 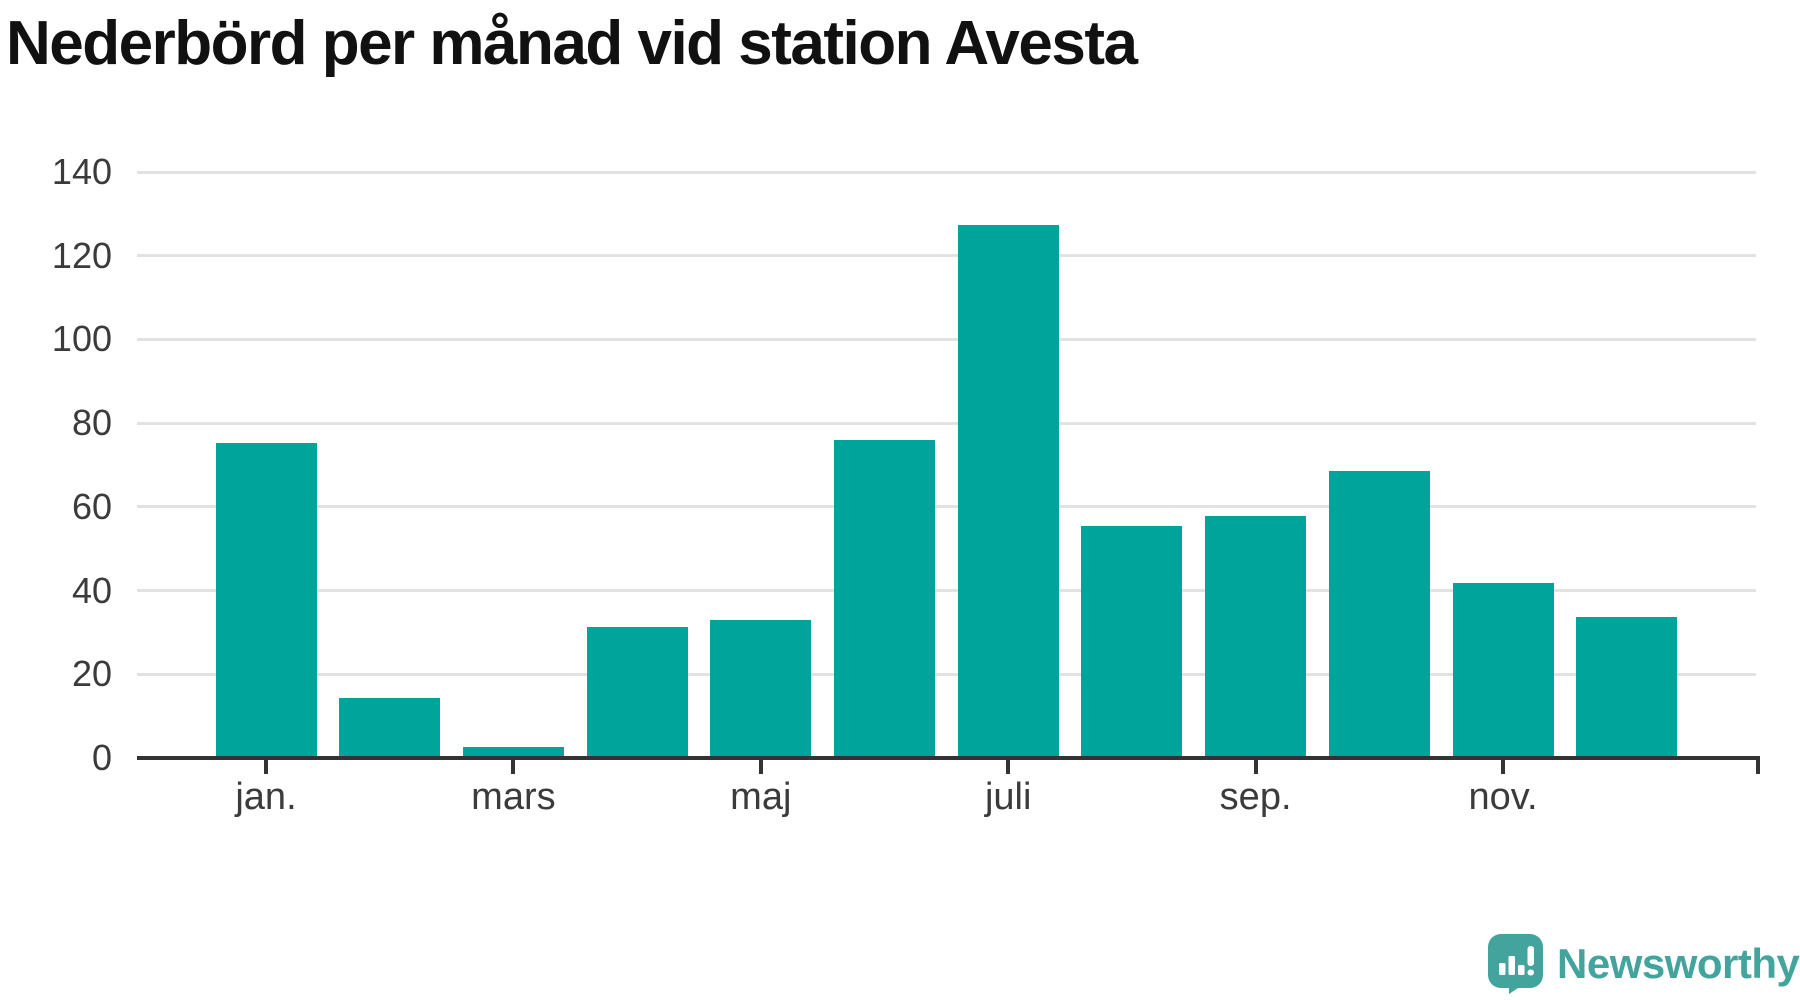 What do you see at coordinates (1255, 767) in the screenshot?
I see `x-tick-sep` at bounding box center [1255, 767].